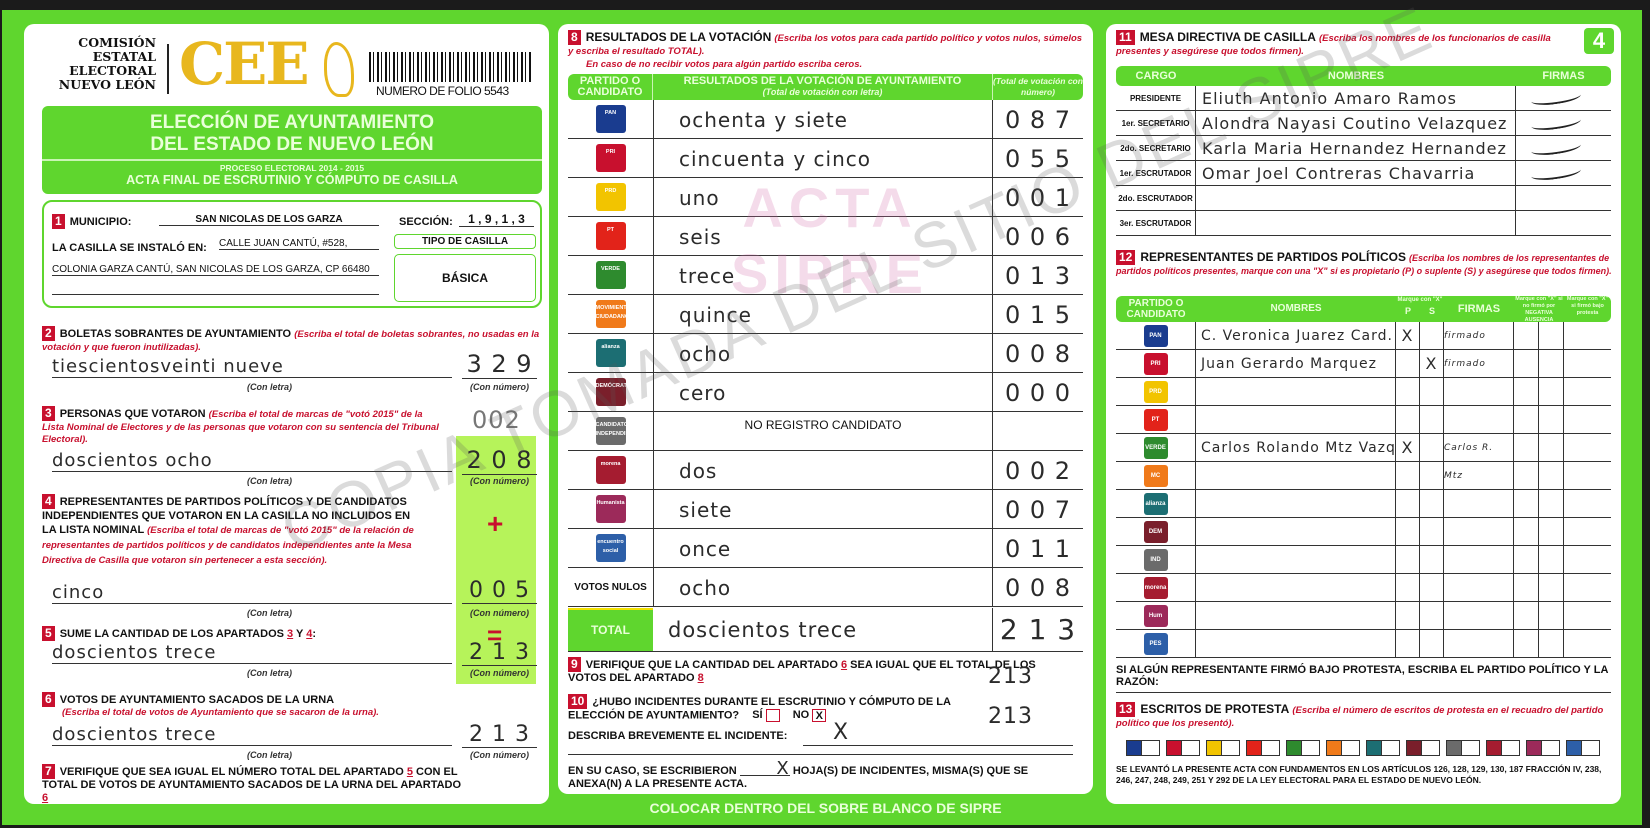 The height and width of the screenshot is (828, 1650). I want to click on votes-letra: NO REGISTRO CANDIDATO, so click(823, 431).